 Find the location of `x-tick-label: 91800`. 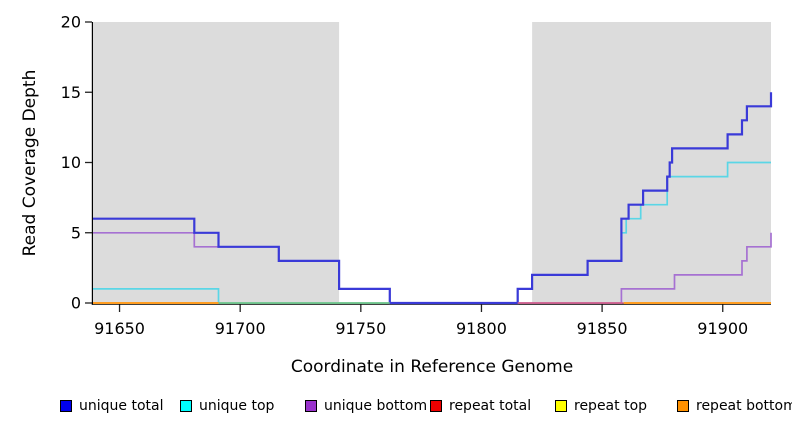

x-tick-label: 91800 is located at coordinates (481, 328).